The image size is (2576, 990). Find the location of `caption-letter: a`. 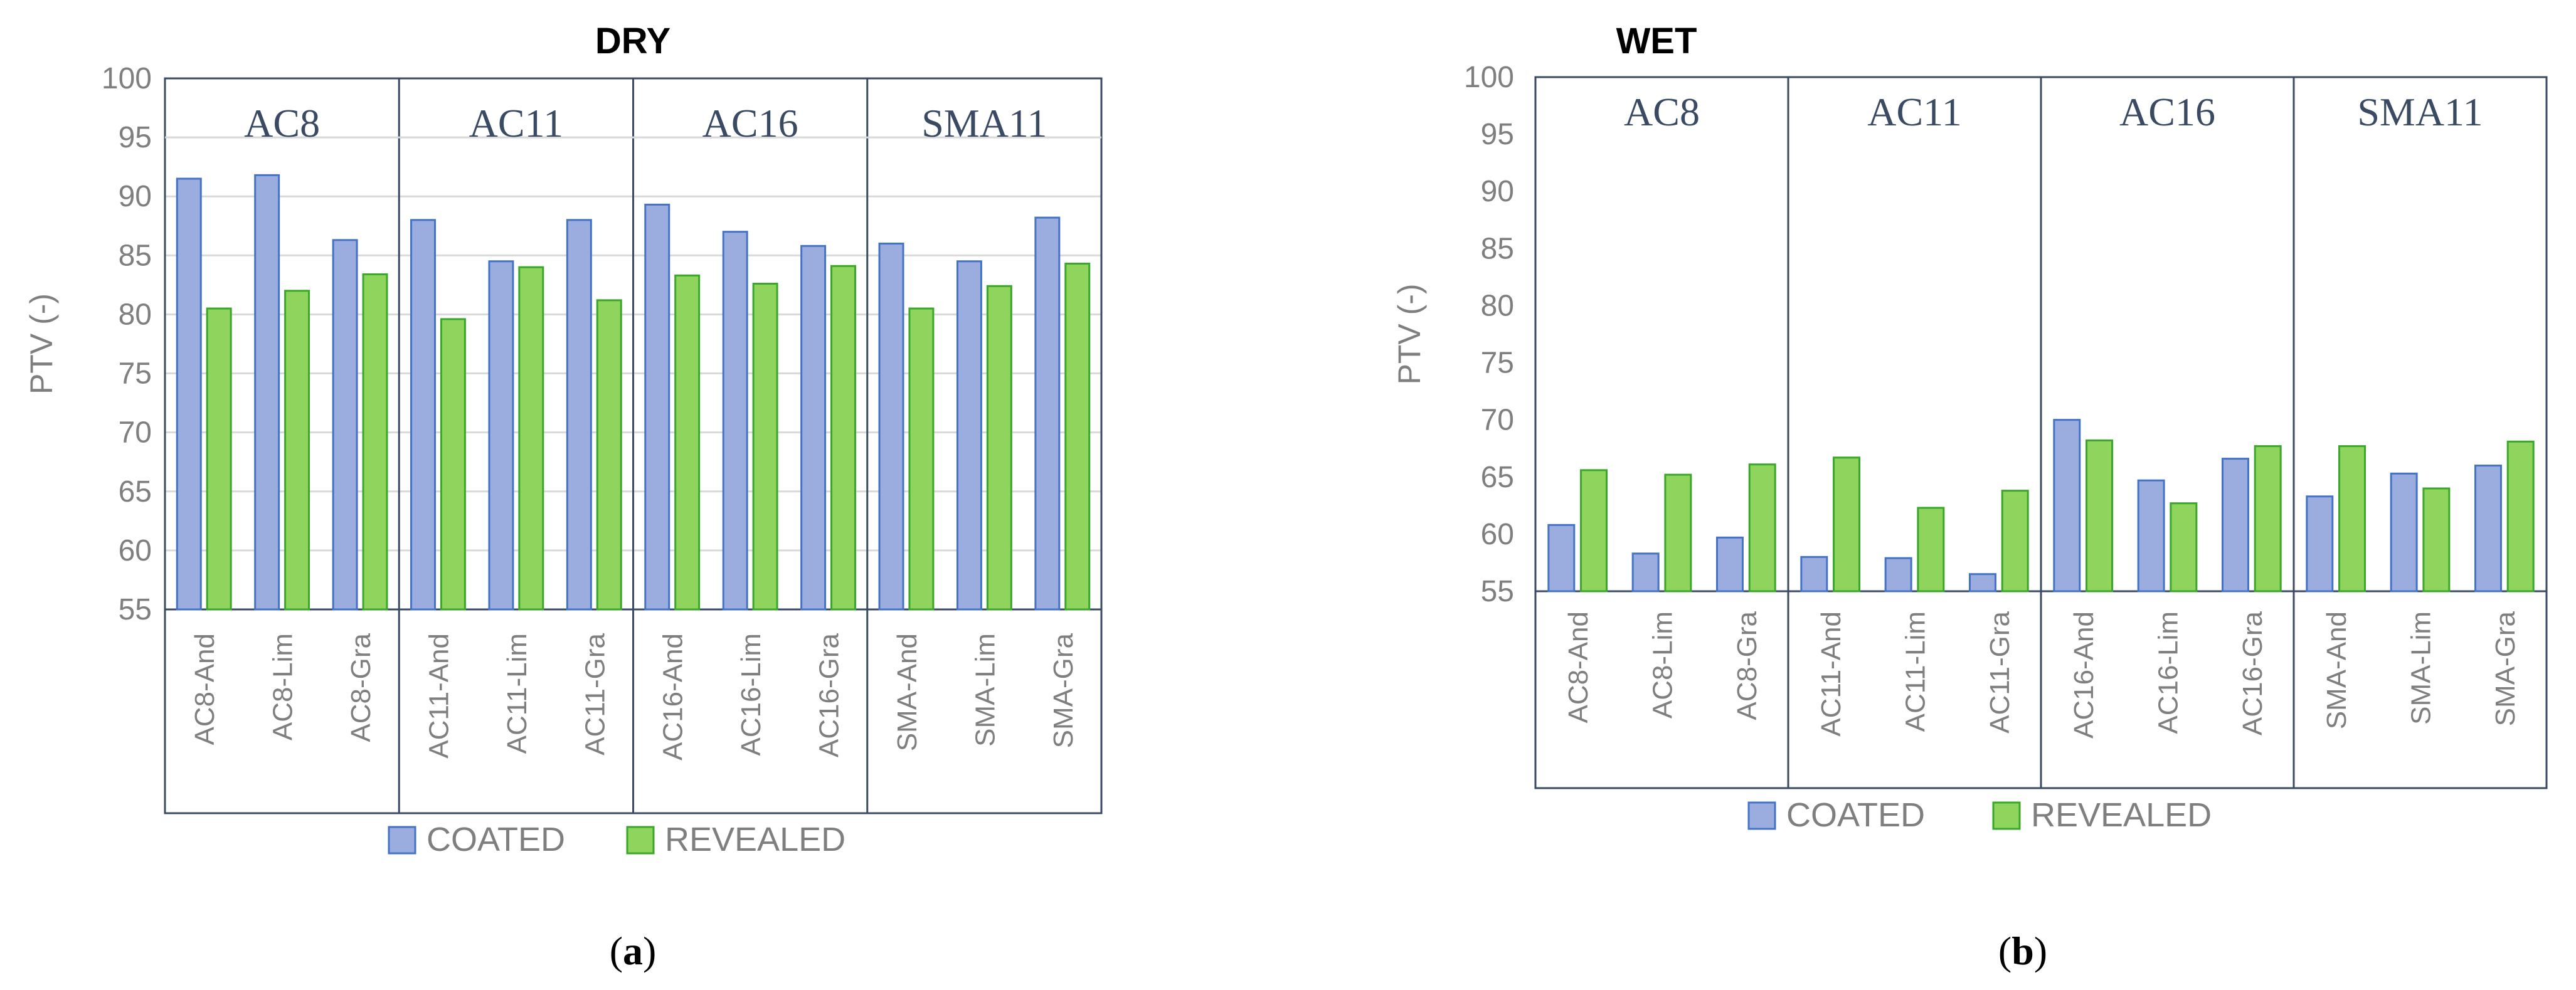

caption-letter: a is located at coordinates (633, 951).